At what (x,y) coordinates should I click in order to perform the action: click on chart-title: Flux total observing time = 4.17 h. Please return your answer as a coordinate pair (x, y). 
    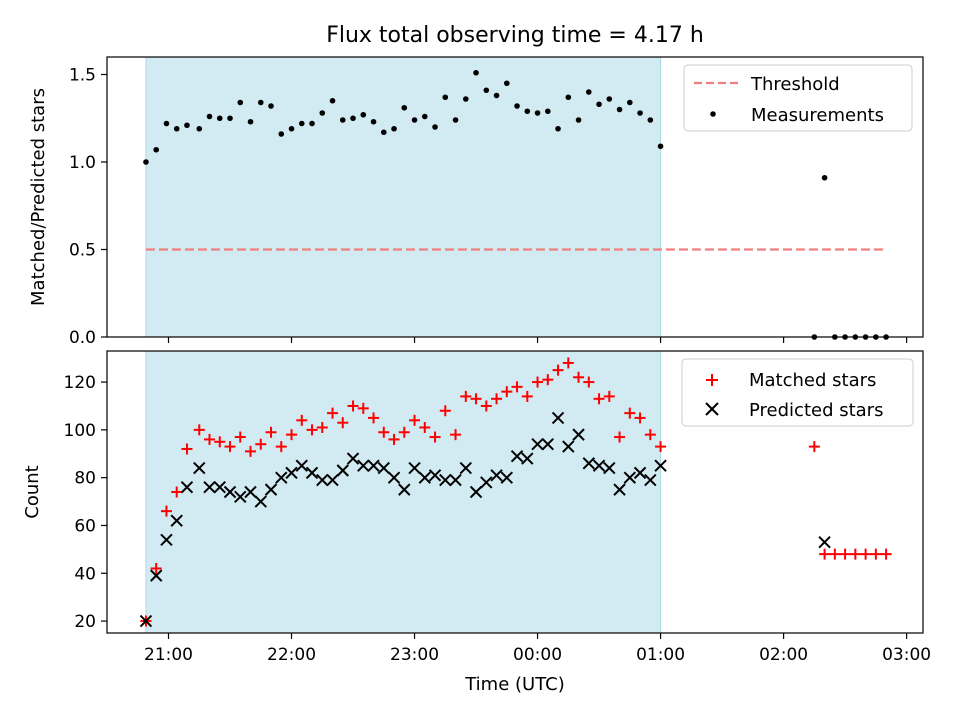
    Looking at the image, I should click on (515, 35).